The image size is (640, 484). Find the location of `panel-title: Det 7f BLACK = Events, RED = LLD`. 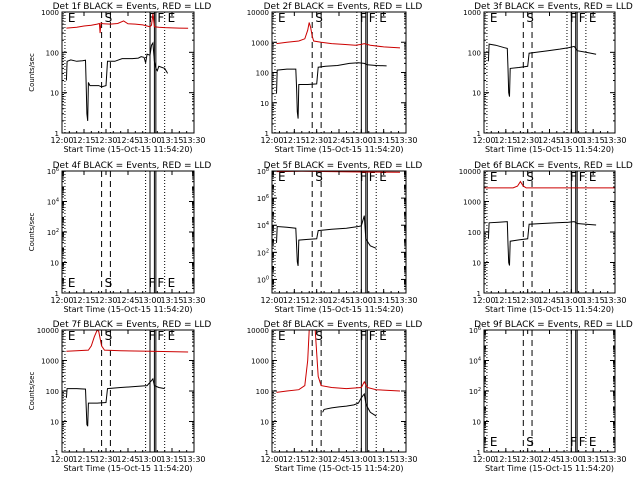

panel-title: Det 7f BLACK = Events, RED = LLD is located at coordinates (132, 325).